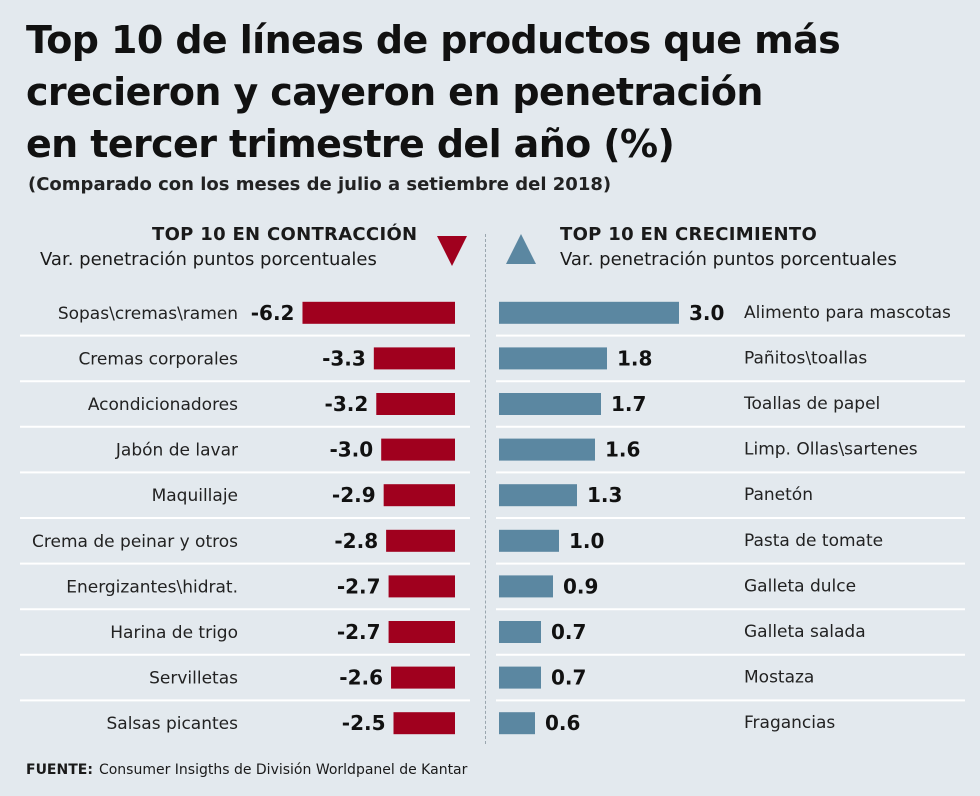  Describe the element at coordinates (580, 586) in the screenshot. I see `growth-value-label: 0.9` at that location.